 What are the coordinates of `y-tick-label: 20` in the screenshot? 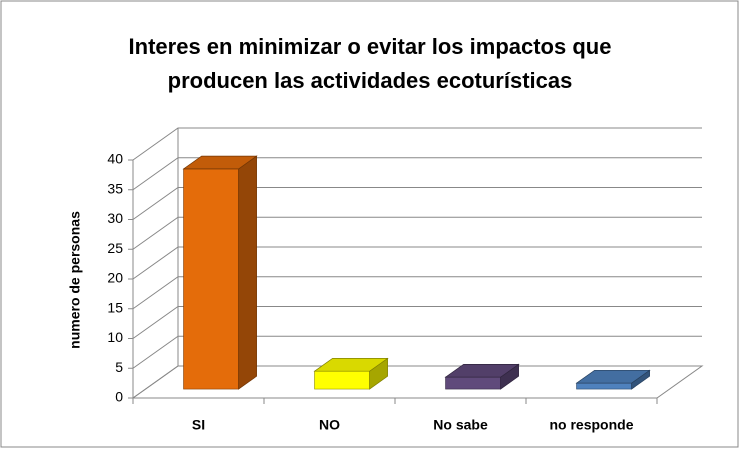 It's located at (115, 278).